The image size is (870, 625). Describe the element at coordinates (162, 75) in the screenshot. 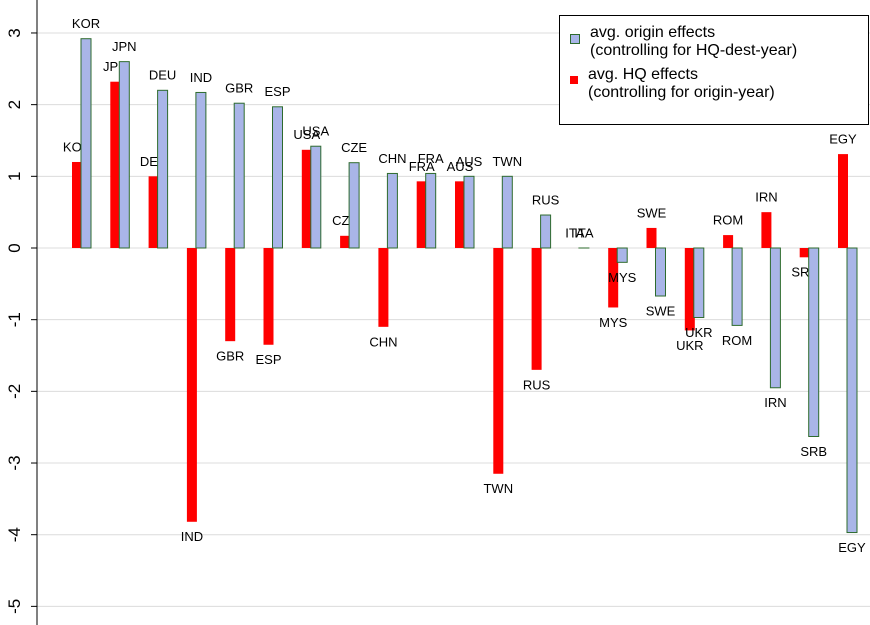

I see `bar-label: DEU` at that location.